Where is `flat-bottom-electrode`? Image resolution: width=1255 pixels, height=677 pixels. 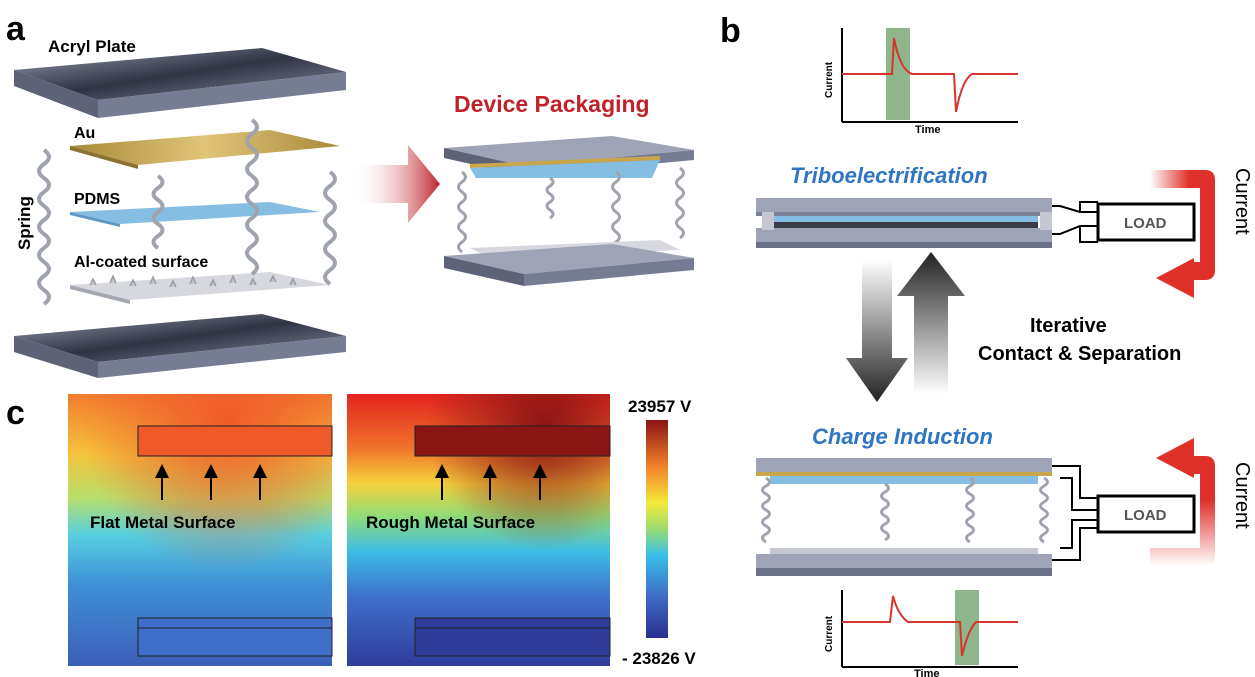 flat-bottom-electrode is located at coordinates (235, 637).